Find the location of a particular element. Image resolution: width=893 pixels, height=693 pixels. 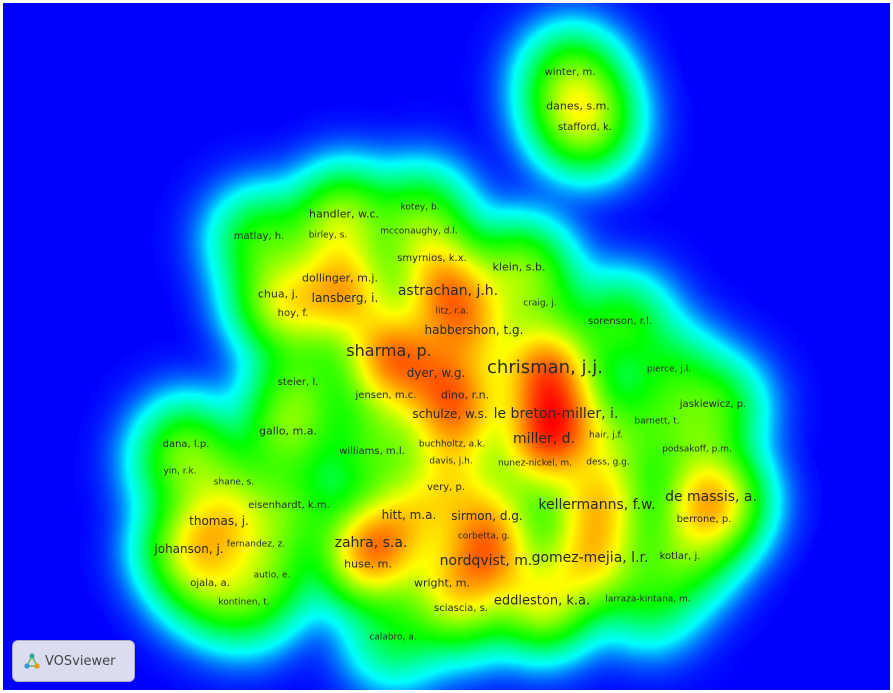

node-label: chua, j. is located at coordinates (278, 294).